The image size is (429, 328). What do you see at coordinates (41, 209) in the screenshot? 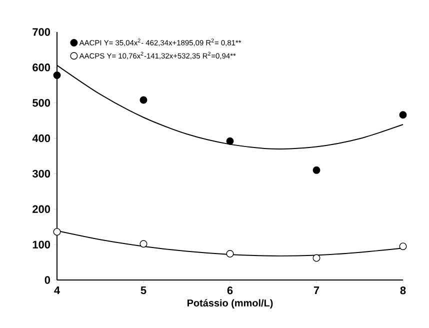
I see `y-tick-label: 200` at bounding box center [41, 209].